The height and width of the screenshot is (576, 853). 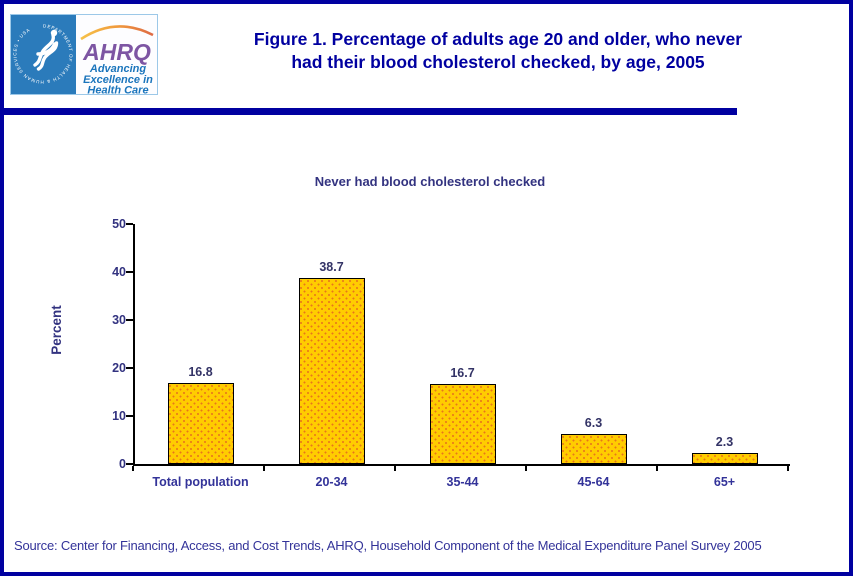 What do you see at coordinates (118, 80) in the screenshot?
I see `ahrq-tagline-line2: Excellence in` at bounding box center [118, 80].